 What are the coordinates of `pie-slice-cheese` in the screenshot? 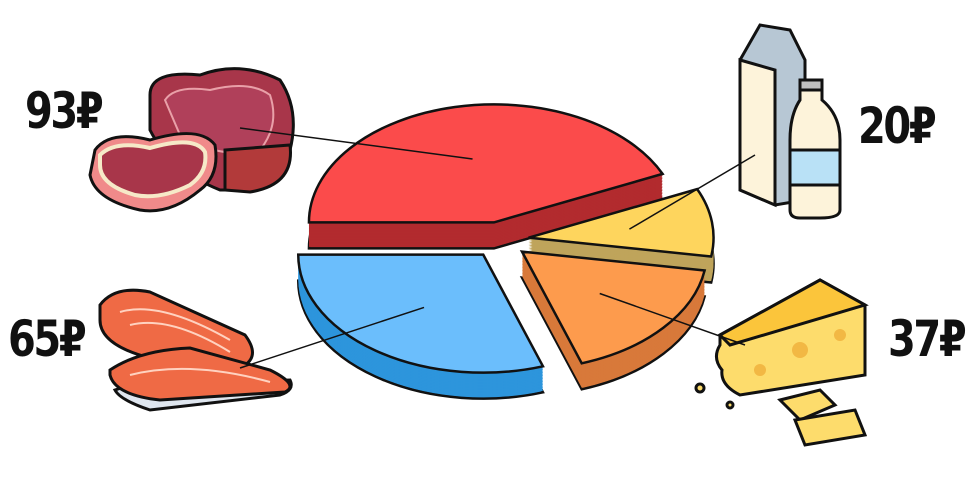 It's located at (613, 320).